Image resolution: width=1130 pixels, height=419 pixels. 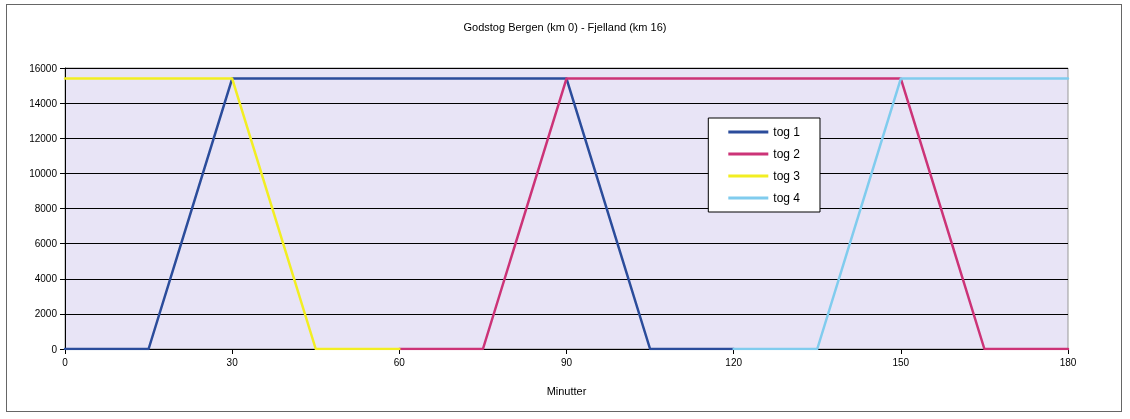 I want to click on x-tick-label: 120, so click(x=734, y=362).